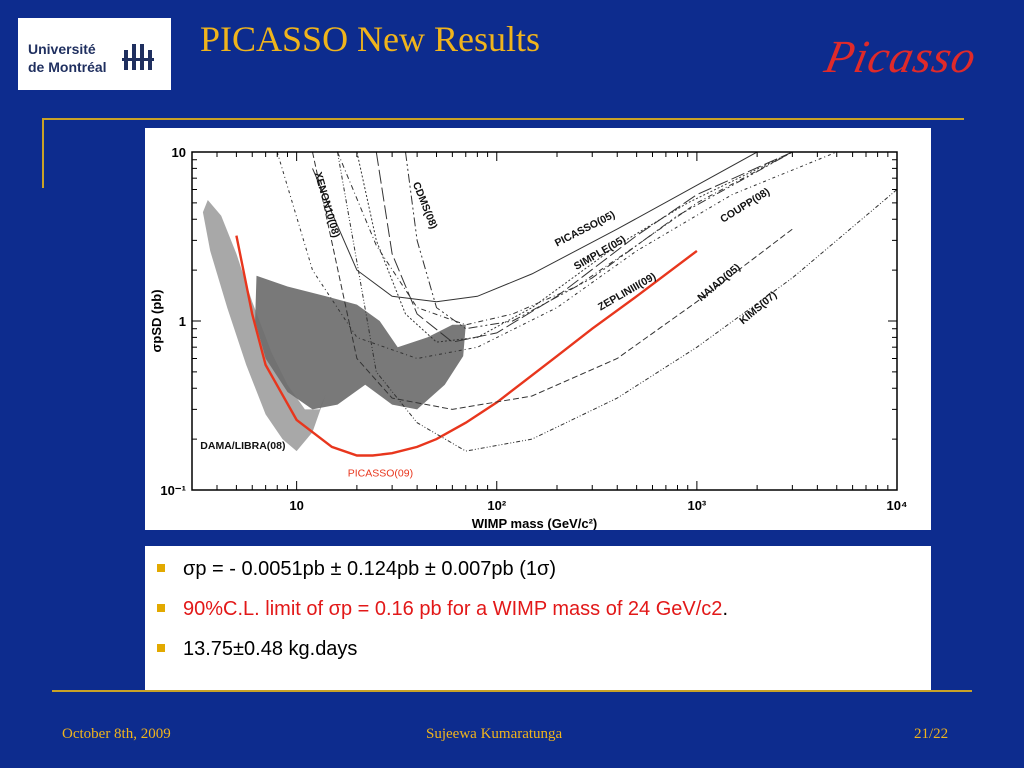 This screenshot has width=1024, height=768. What do you see at coordinates (600, 252) in the screenshot?
I see `curve-label: SIMPLE(05)` at bounding box center [600, 252].